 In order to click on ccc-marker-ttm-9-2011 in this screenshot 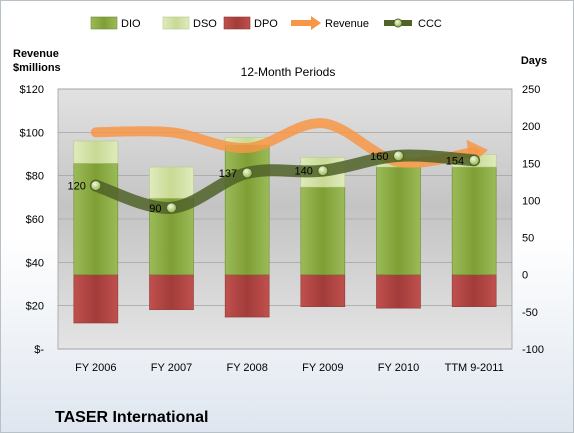, I will do `click(474, 160)`.